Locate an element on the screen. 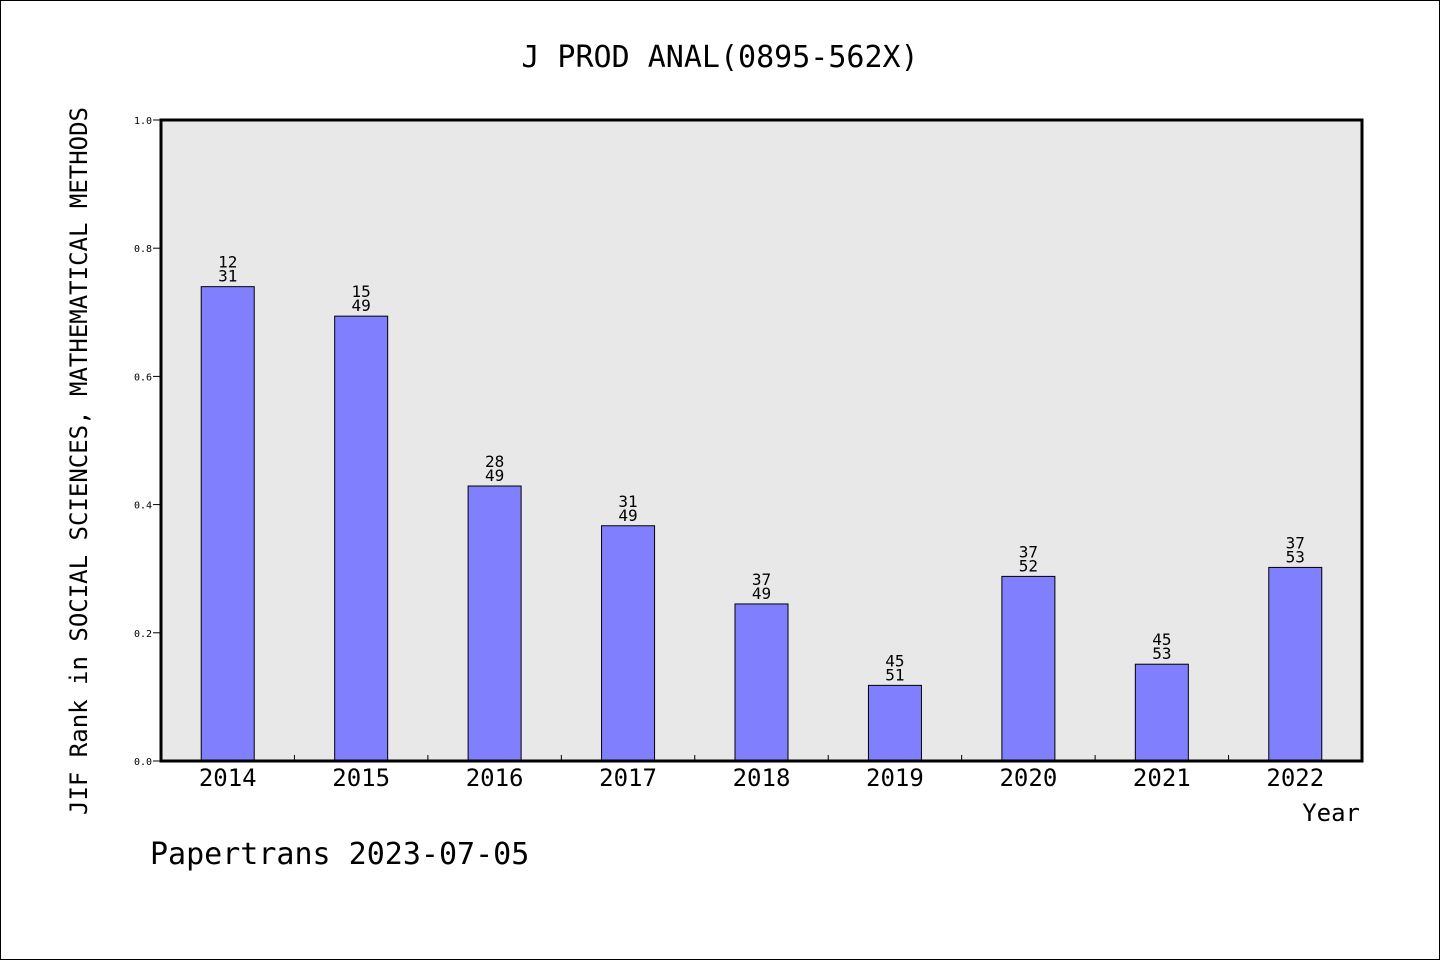  x-tick-label: 2016 is located at coordinates (495, 778).